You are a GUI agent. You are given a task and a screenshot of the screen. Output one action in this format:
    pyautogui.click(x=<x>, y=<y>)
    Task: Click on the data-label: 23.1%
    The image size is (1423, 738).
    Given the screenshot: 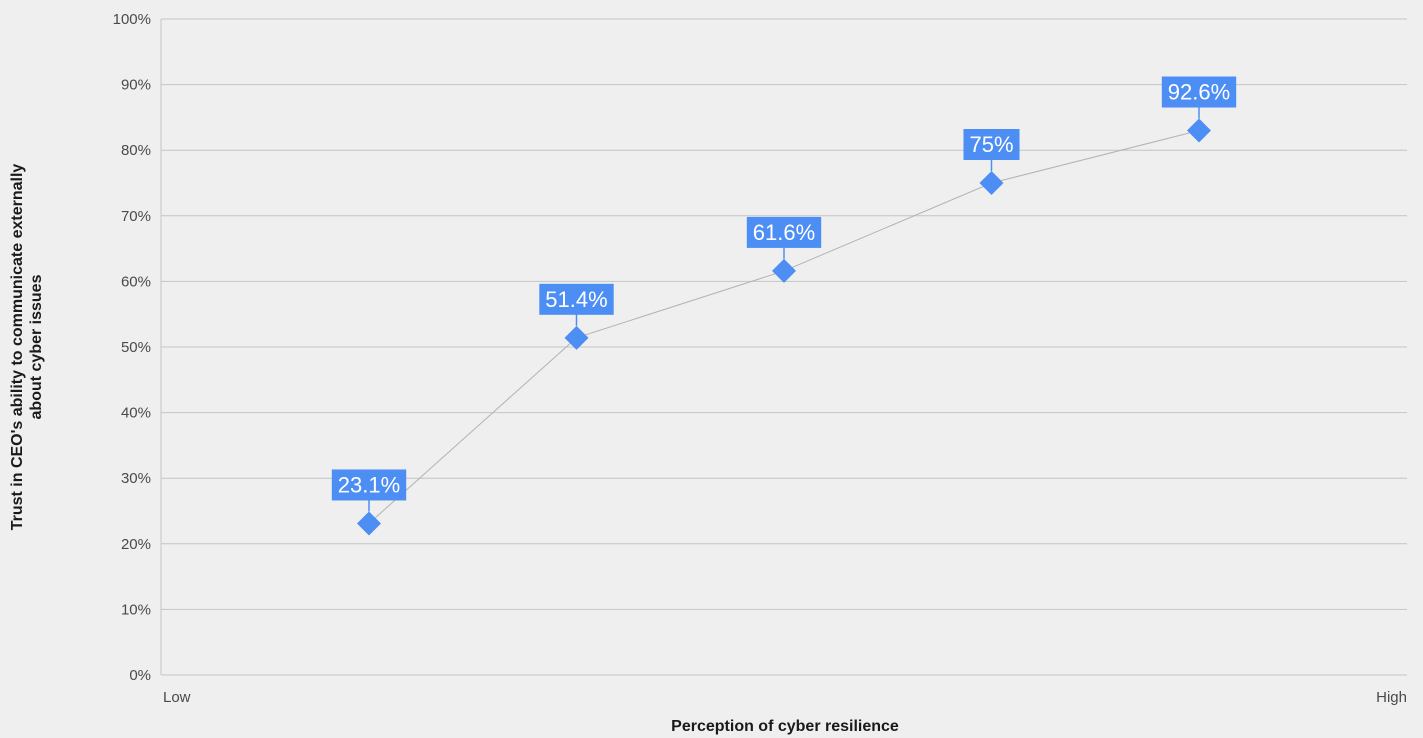 What is the action you would take?
    pyautogui.click(x=369, y=485)
    